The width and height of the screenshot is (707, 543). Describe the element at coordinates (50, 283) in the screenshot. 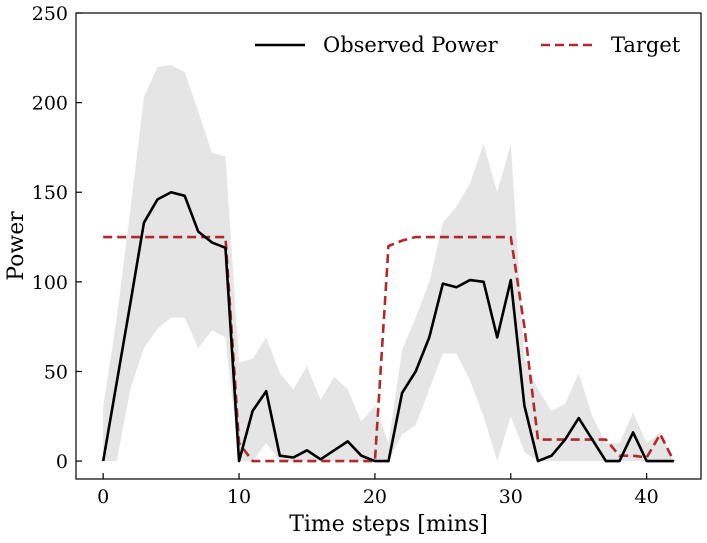

I see `y-tick-label: 100` at that location.